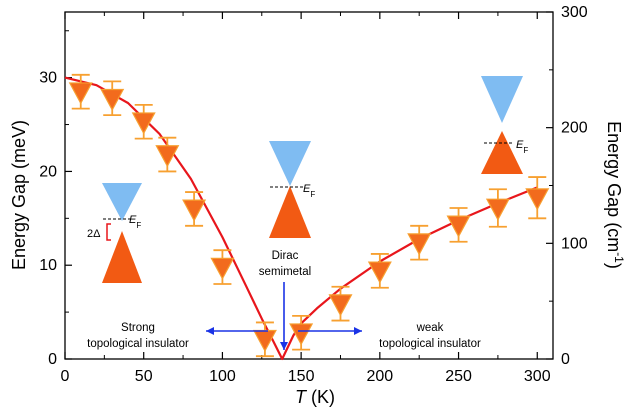 The height and width of the screenshot is (411, 629). Describe the element at coordinates (458, 376) in the screenshot. I see `x-tick-label-5: 250` at that location.